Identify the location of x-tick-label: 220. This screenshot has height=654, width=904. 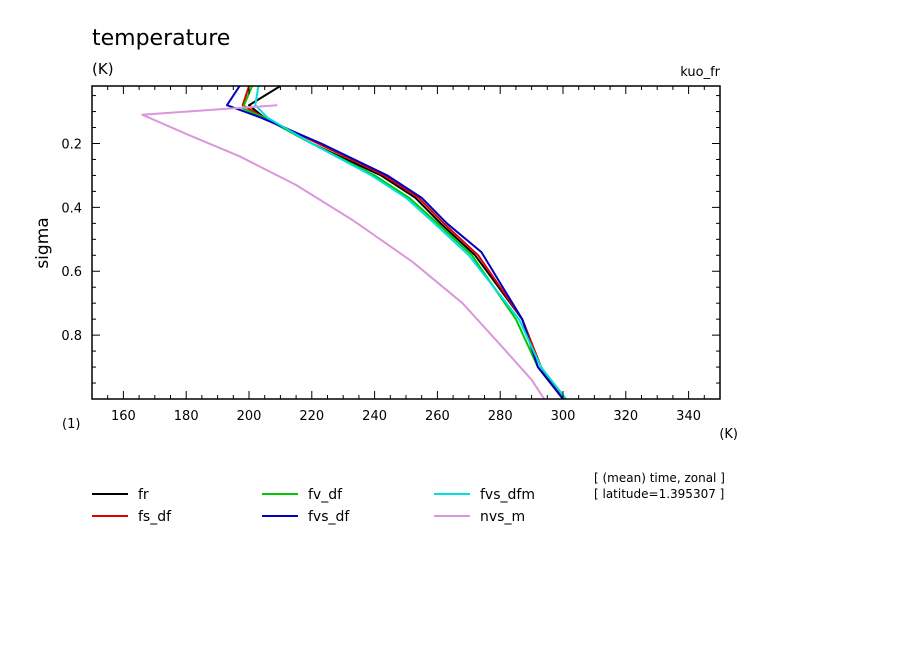
(311, 416).